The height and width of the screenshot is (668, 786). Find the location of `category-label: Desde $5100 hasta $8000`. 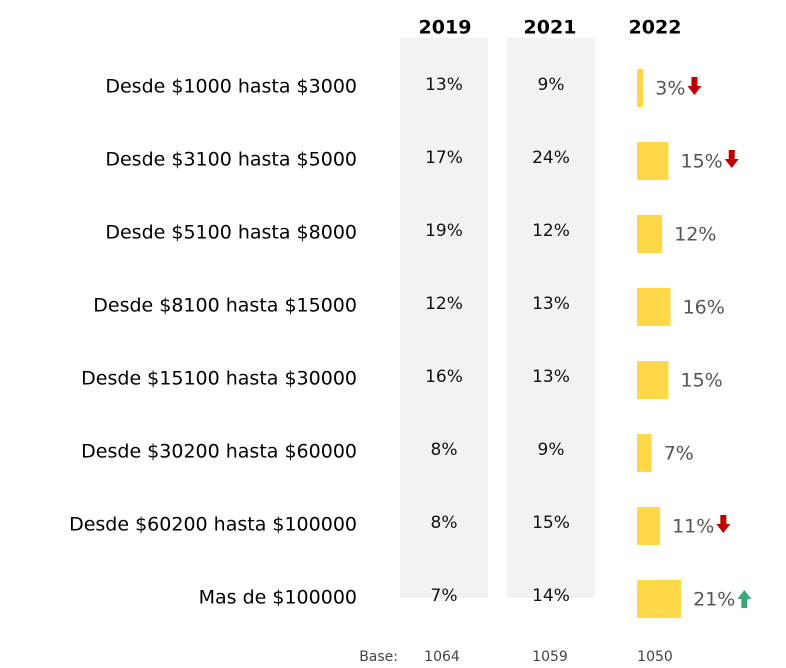

category-label: Desde $5100 hasta $8000 is located at coordinates (231, 233).